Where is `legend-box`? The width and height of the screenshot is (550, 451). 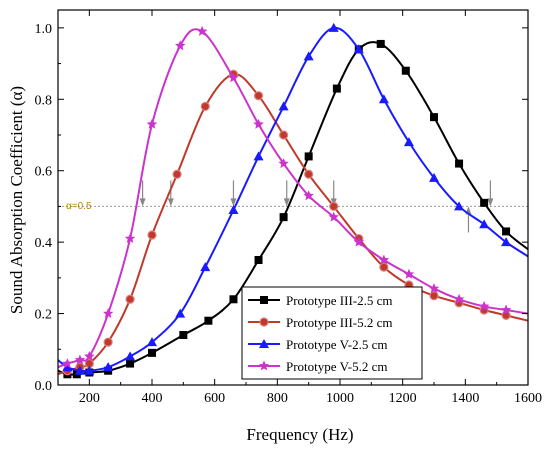
legend-box is located at coordinates (332, 333).